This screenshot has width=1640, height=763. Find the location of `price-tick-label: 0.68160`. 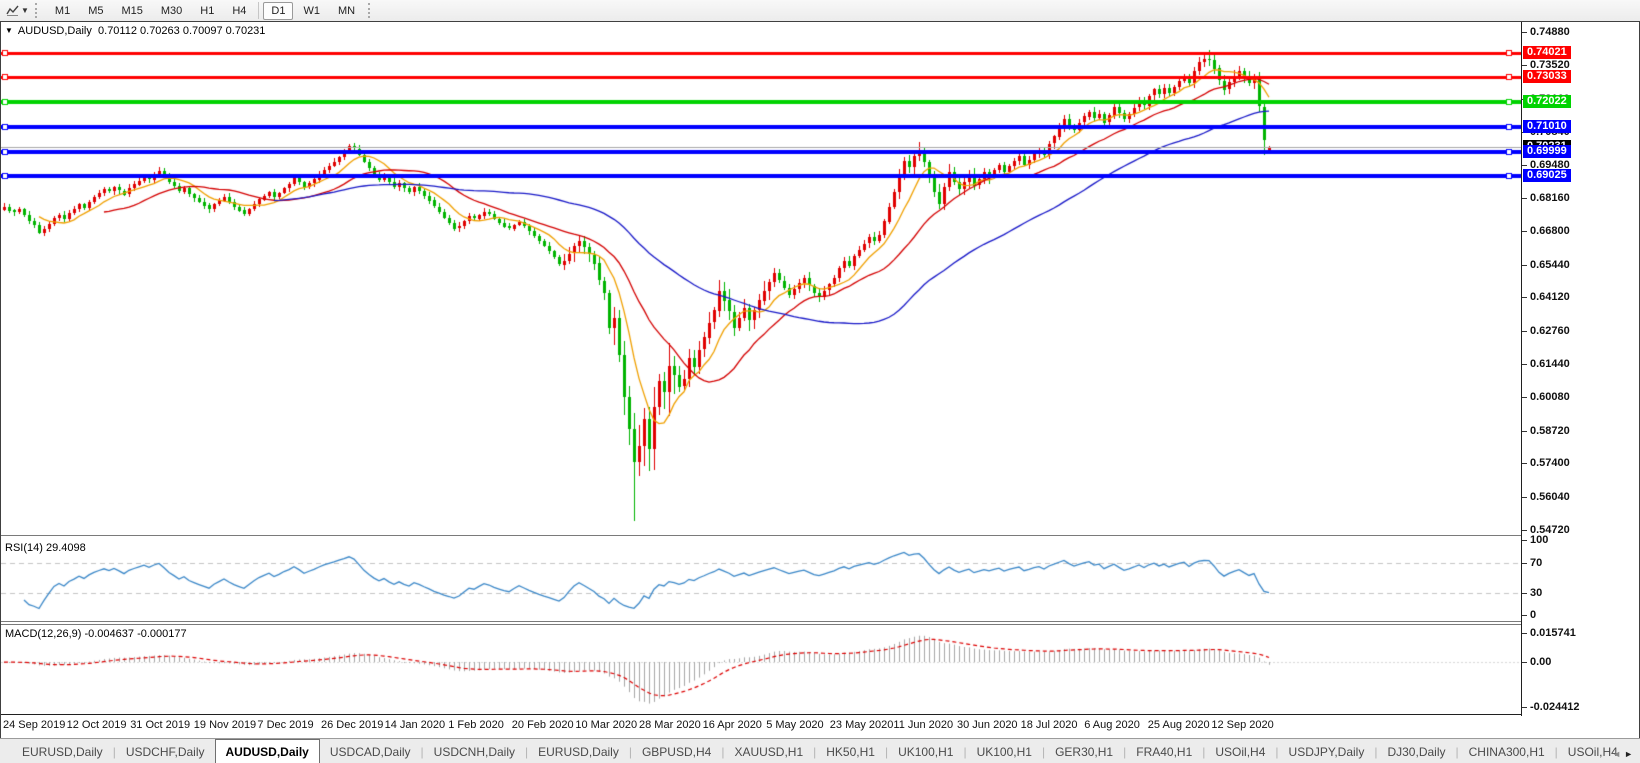

price-tick-label: 0.68160 is located at coordinates (1546, 198).